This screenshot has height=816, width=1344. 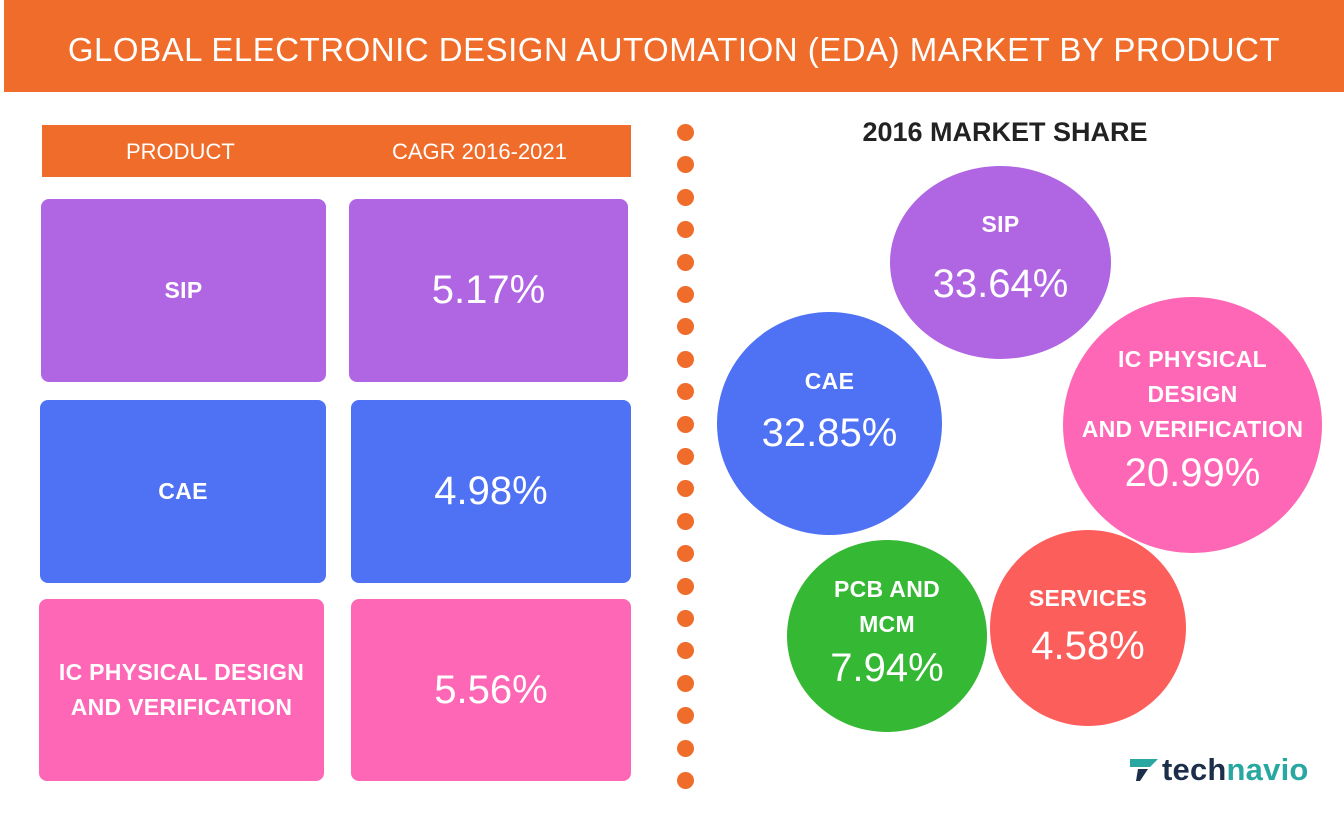 What do you see at coordinates (1005, 132) in the screenshot?
I see `market-share-title: 2016 MARKET SHARE` at bounding box center [1005, 132].